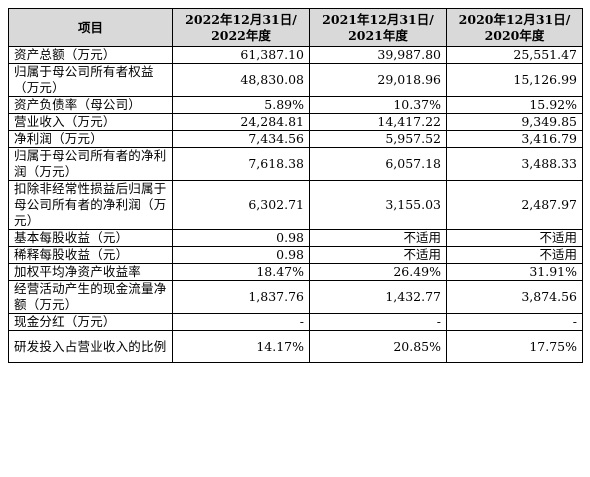  I want to click on value-2021: 6,057.18, so click(378, 164).